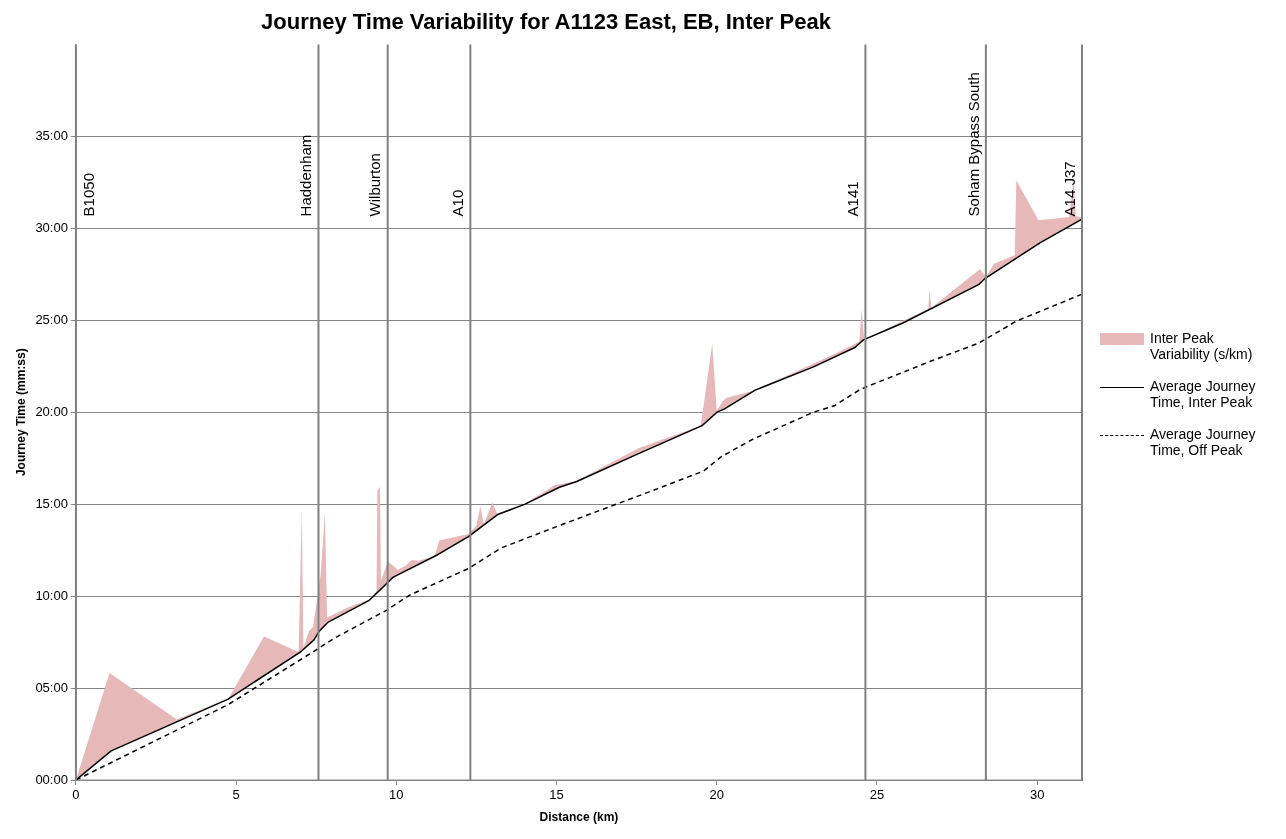  Describe the element at coordinates (716, 795) in the screenshot. I see `x-tick-label: 20` at that location.